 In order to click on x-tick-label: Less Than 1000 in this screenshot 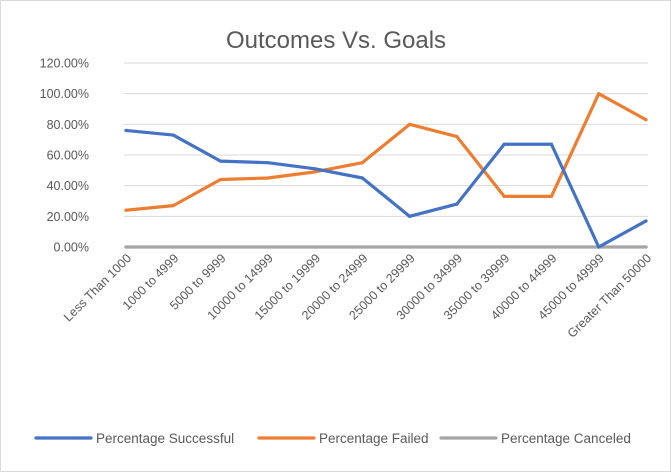, I will do `click(97, 287)`.